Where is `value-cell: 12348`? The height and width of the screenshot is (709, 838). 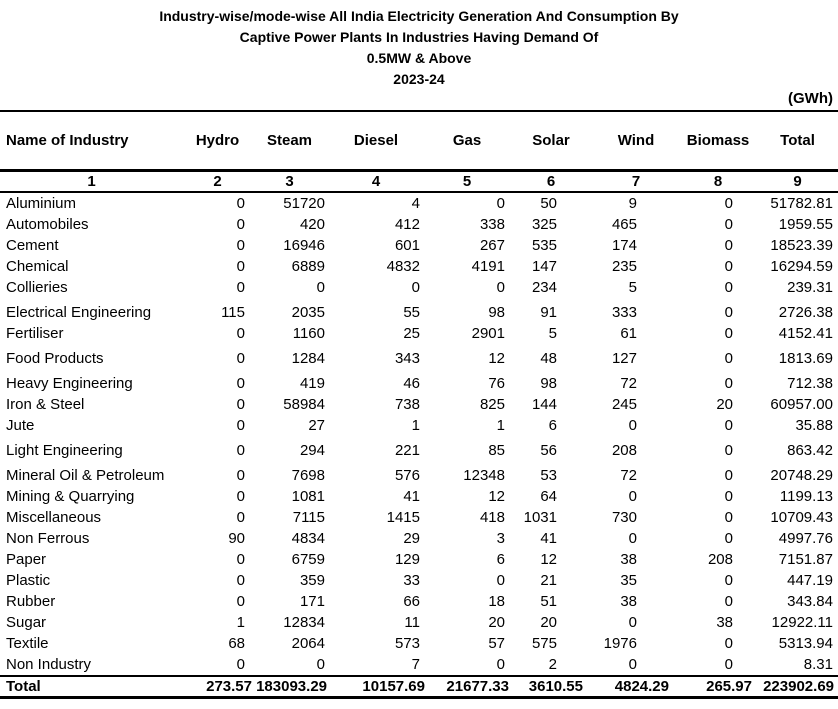 value-cell: 12348 is located at coordinates (484, 475).